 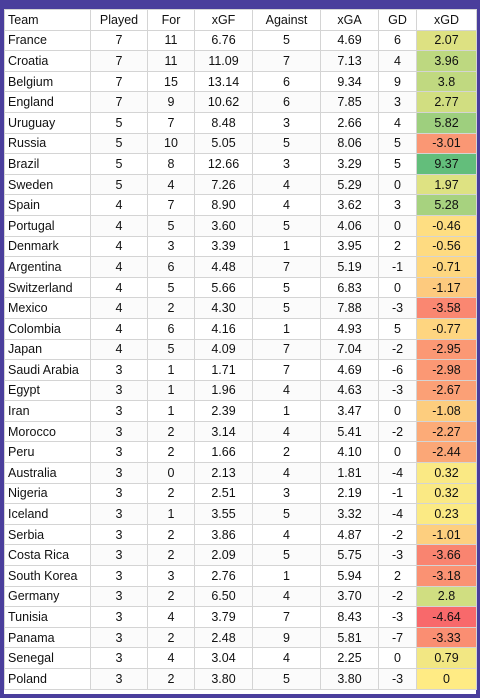 What do you see at coordinates (287, 102) in the screenshot?
I see `cell-against: 6` at bounding box center [287, 102].